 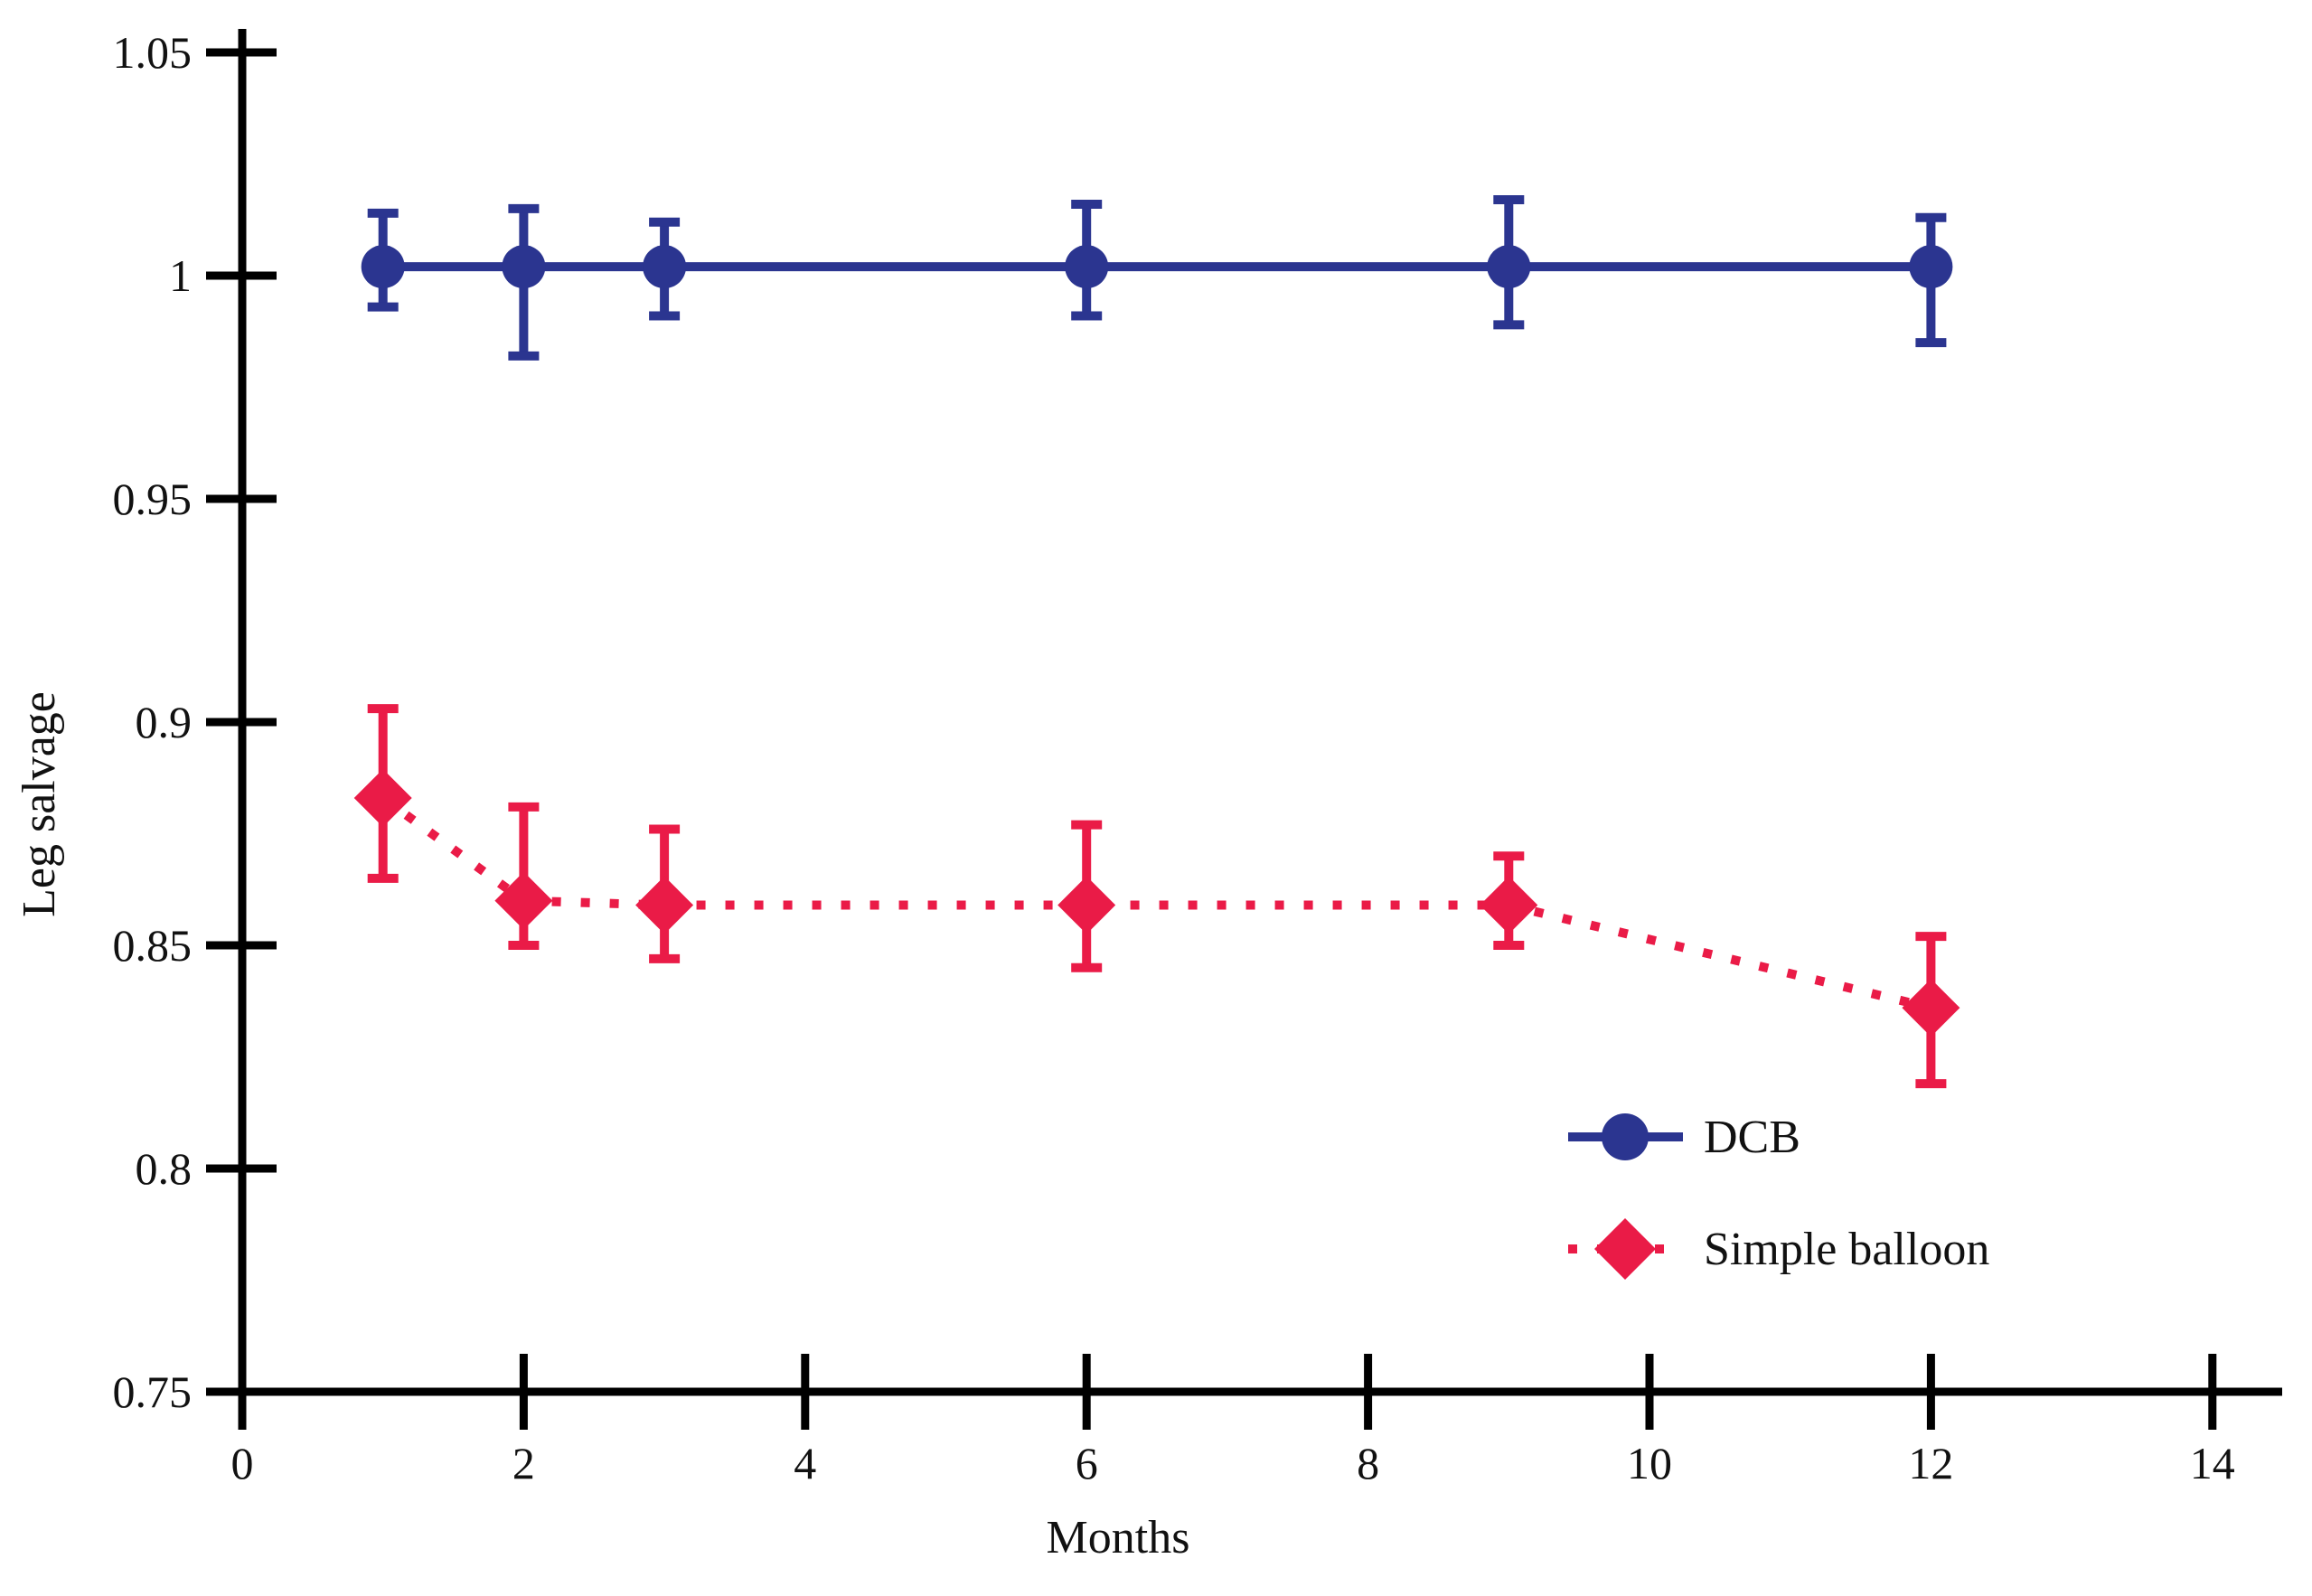 I want to click on y-tick-label: 0.85, so click(x=153, y=945).